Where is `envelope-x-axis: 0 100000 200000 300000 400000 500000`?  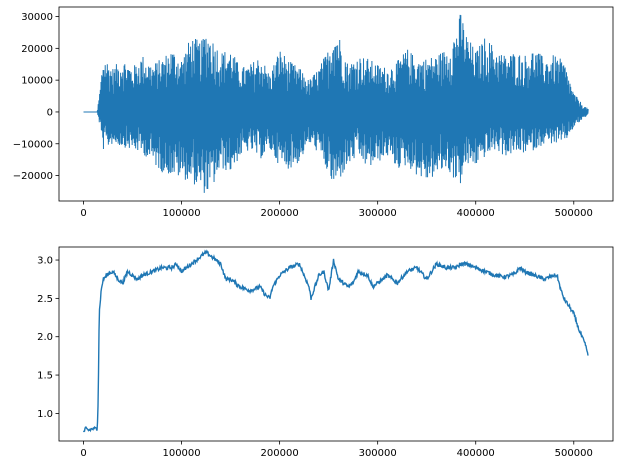 envelope-x-axis: 0 100000 200000 300000 400000 500000 is located at coordinates (336, 450).